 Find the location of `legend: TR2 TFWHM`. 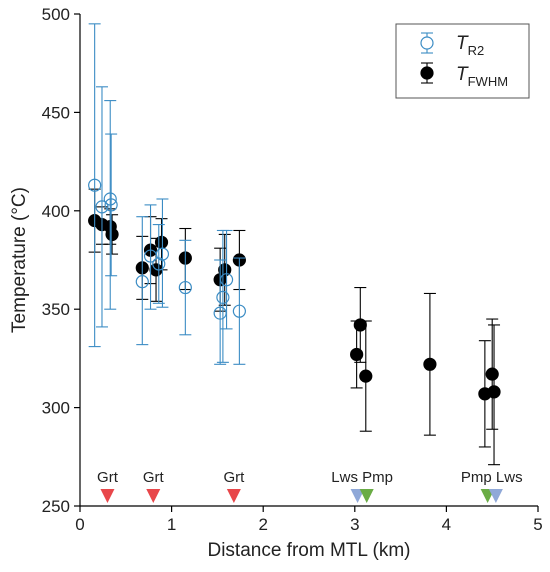

legend: TR2 TFWHM is located at coordinates (462, 61).